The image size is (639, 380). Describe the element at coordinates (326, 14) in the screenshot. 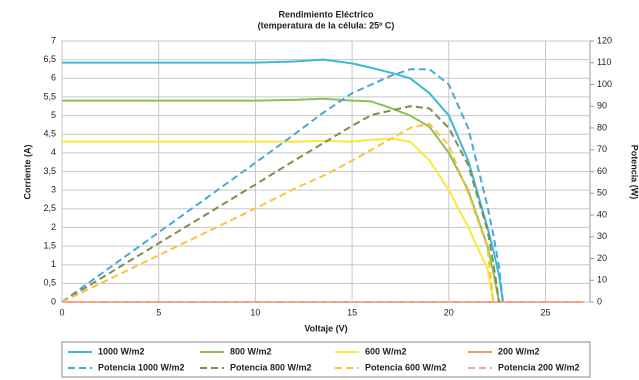

I see `chart-title: Rendimiento Eléctrico` at that location.